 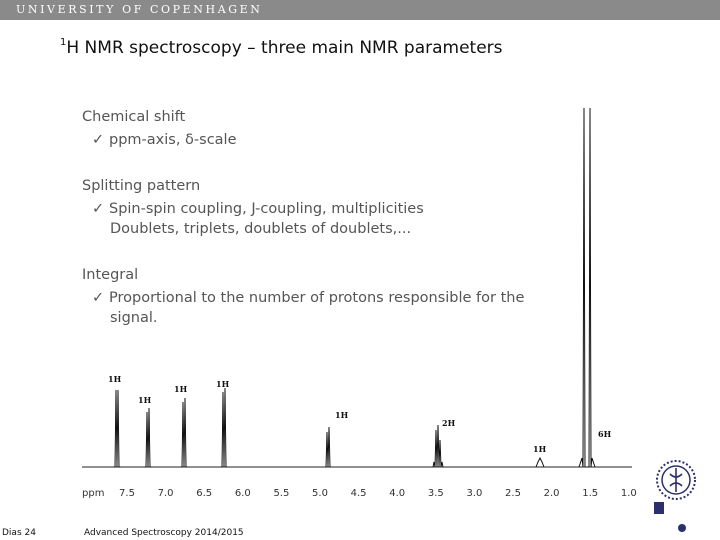 I want to click on integral-continuation: signal., so click(x=134, y=318).